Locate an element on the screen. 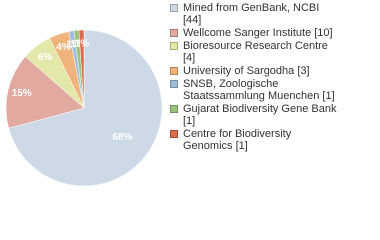 This screenshot has height=240, width=380. legend-item: Wellcome Sanger Institute [10] is located at coordinates (254, 33).